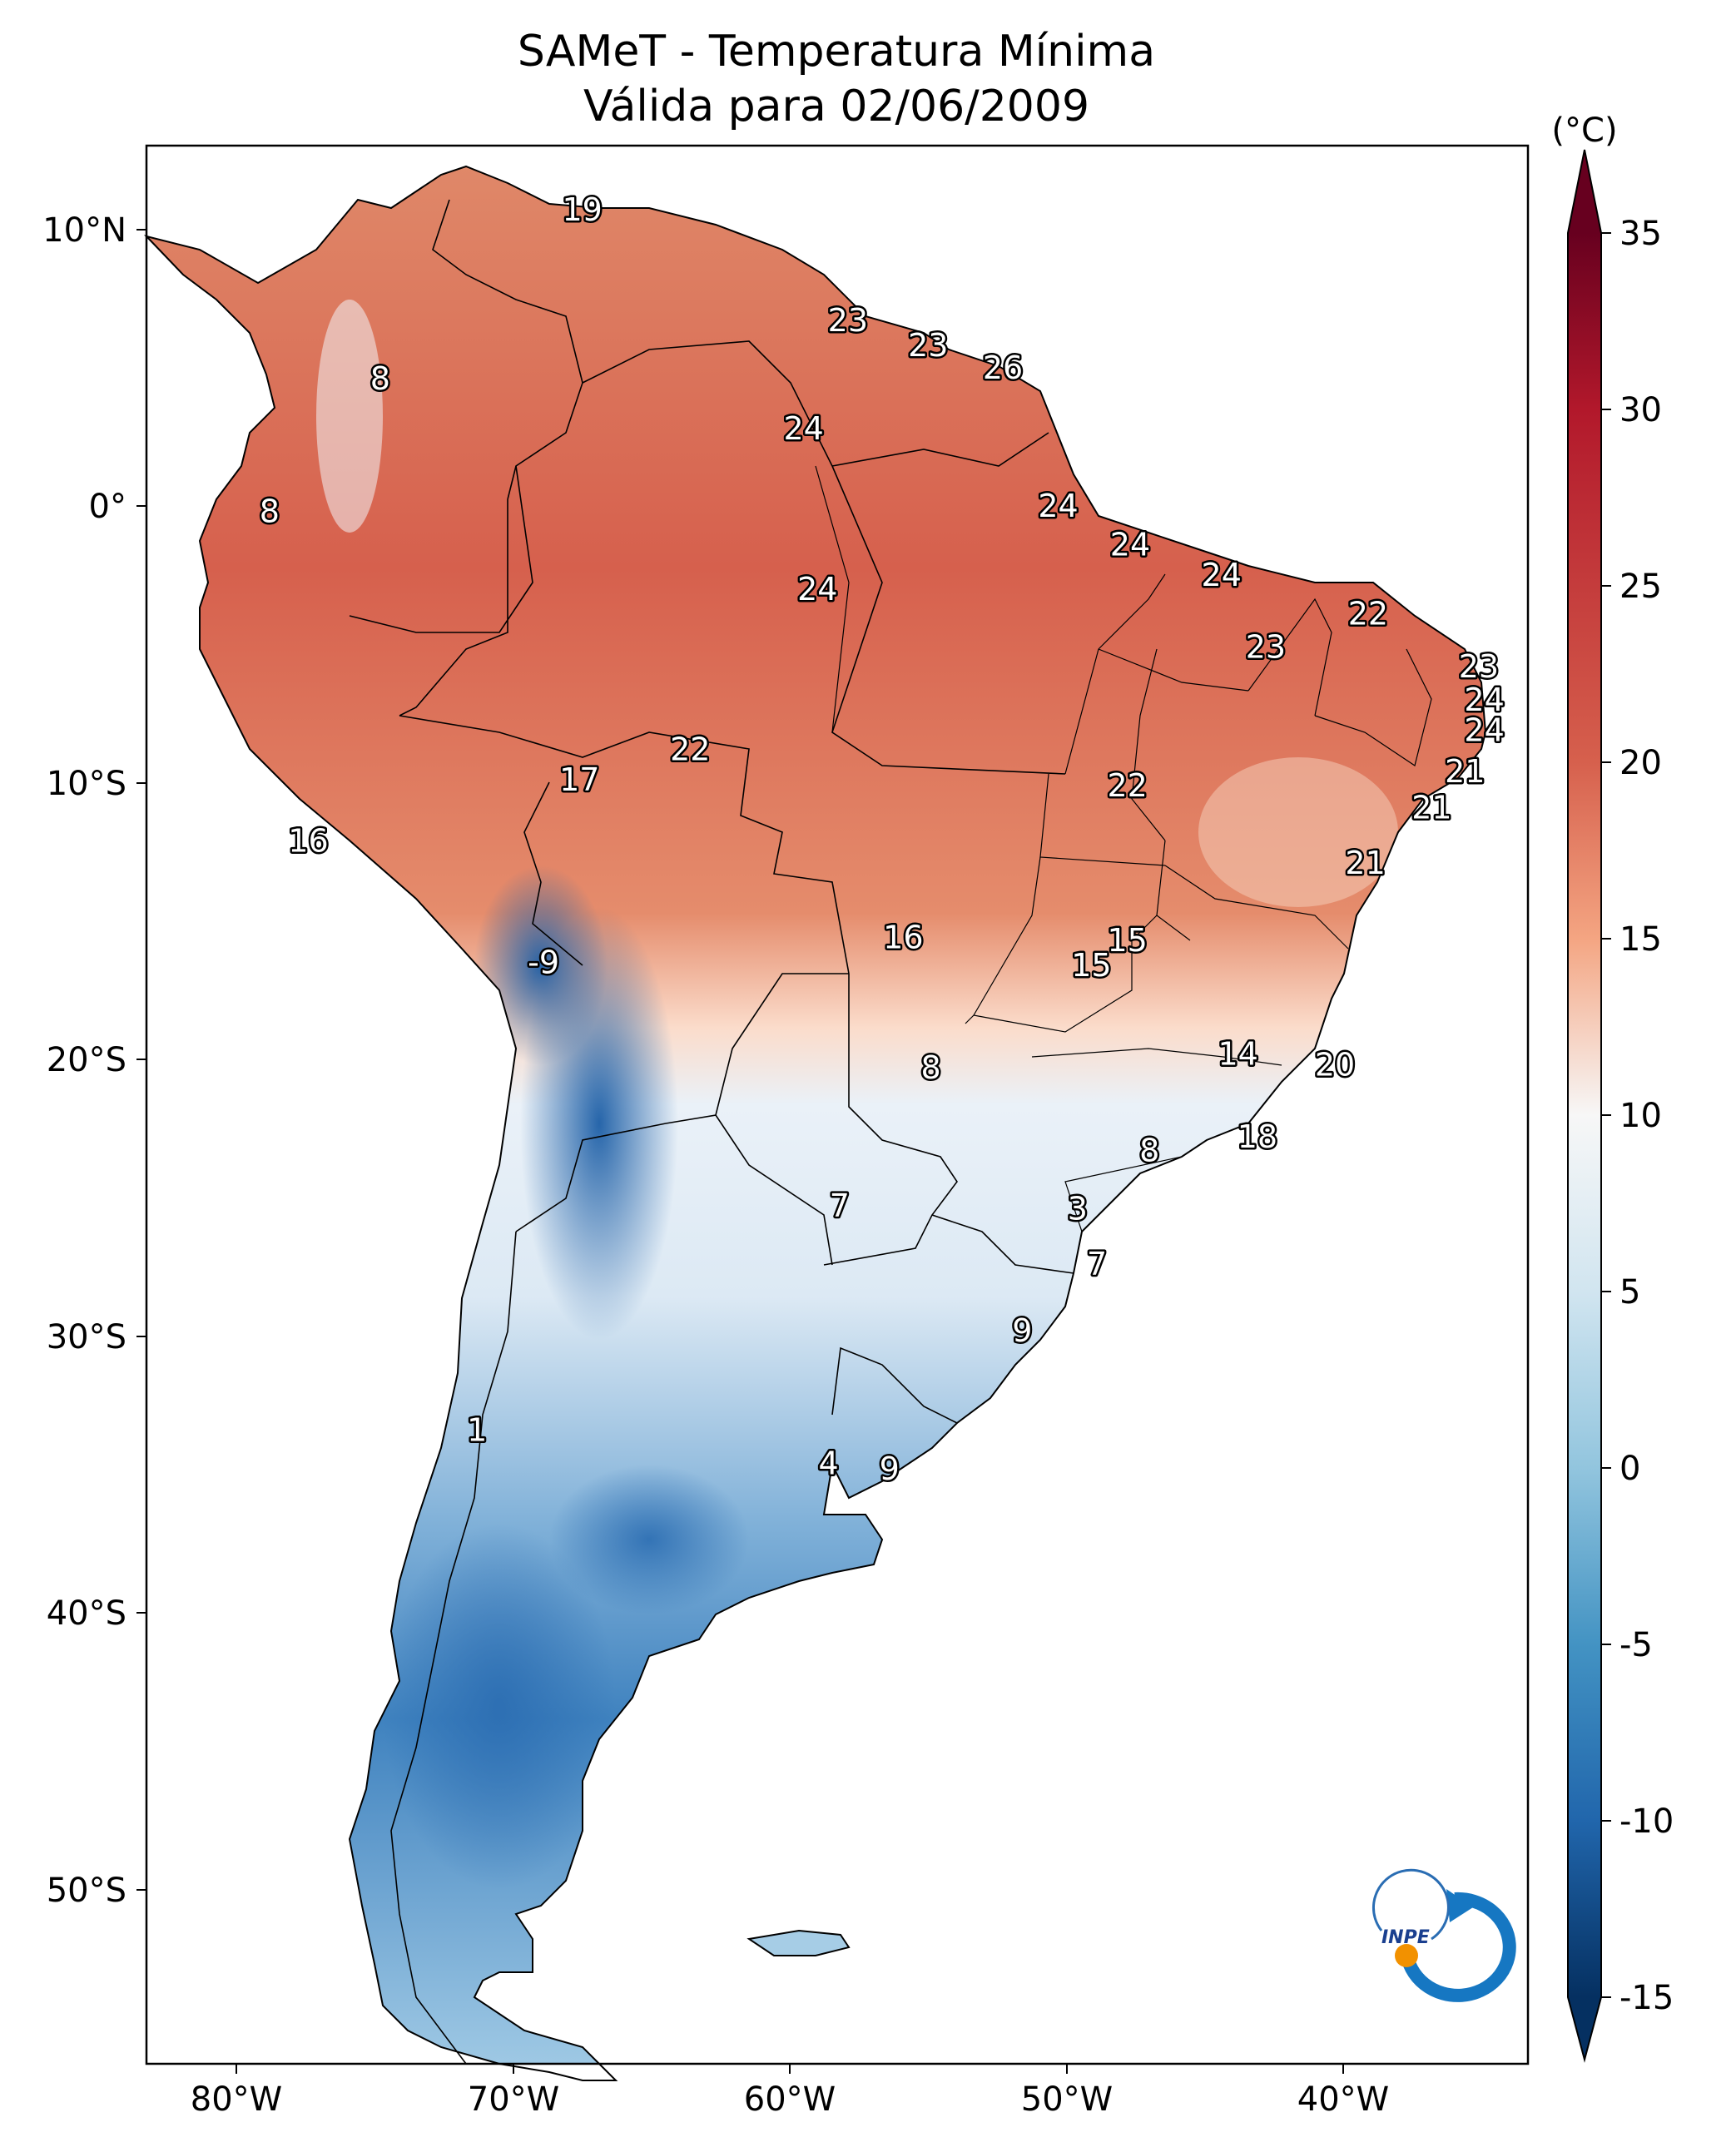 The height and width of the screenshot is (2152, 1736). What do you see at coordinates (236, 2099) in the screenshot?
I see `lon-label-80w: 80°W` at bounding box center [236, 2099].